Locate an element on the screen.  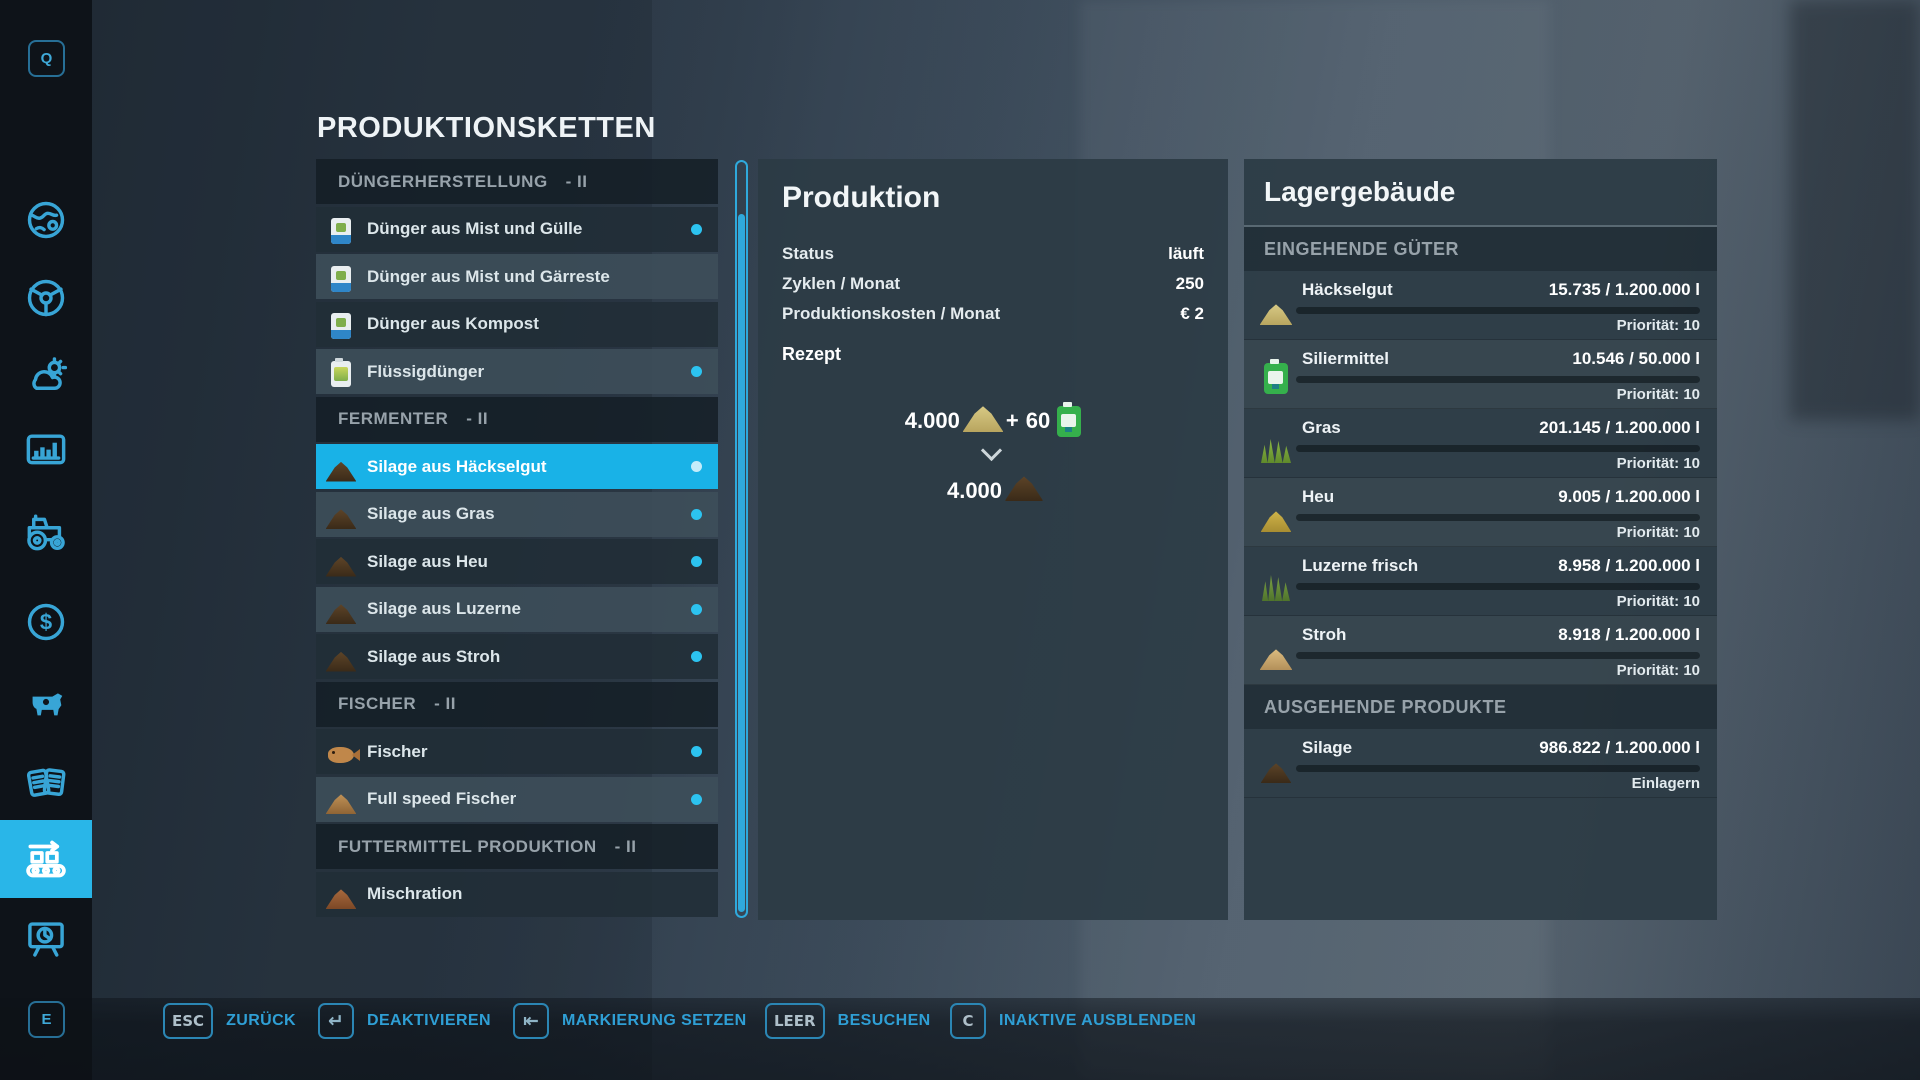
list-group-label: FUTTERMITTEL PRODUKTION is located at coordinates (467, 846).